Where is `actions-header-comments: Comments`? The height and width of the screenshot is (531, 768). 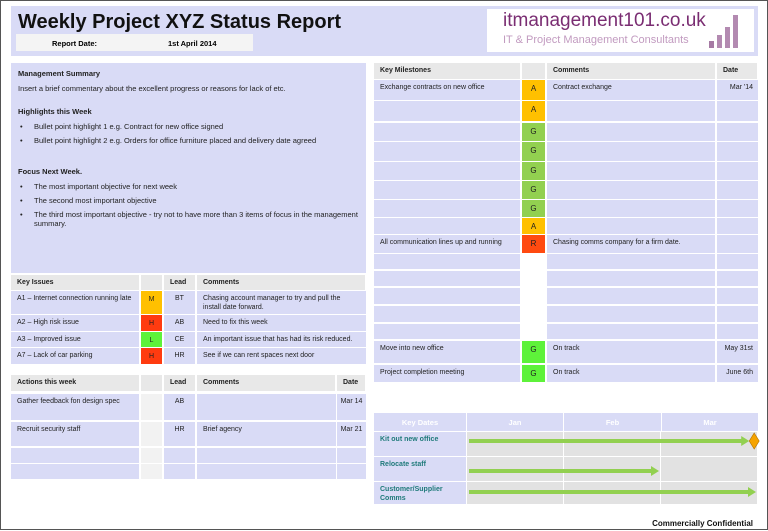
actions-header-comments: Comments is located at coordinates (266, 383).